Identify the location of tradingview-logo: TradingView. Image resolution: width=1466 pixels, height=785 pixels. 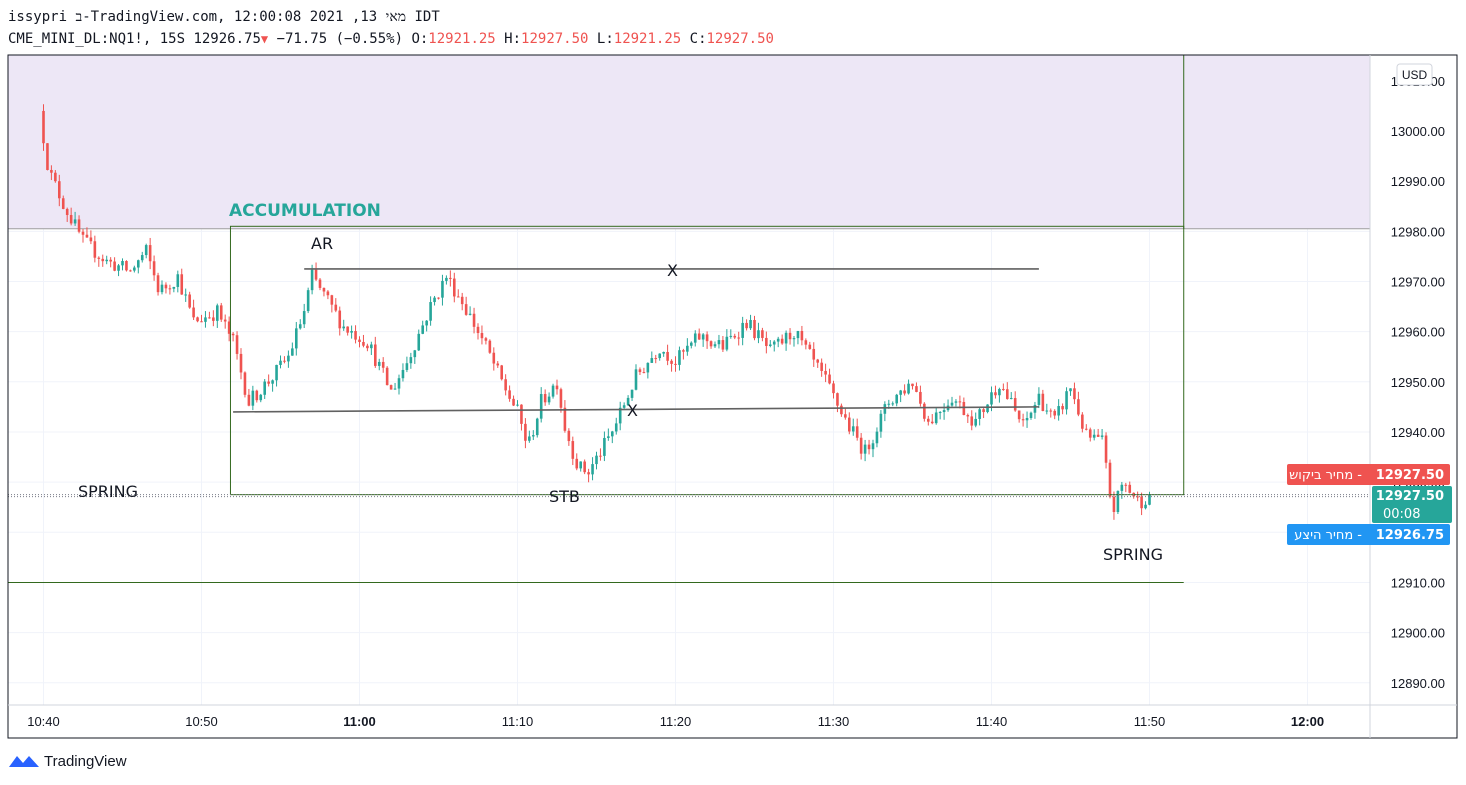
(67, 761).